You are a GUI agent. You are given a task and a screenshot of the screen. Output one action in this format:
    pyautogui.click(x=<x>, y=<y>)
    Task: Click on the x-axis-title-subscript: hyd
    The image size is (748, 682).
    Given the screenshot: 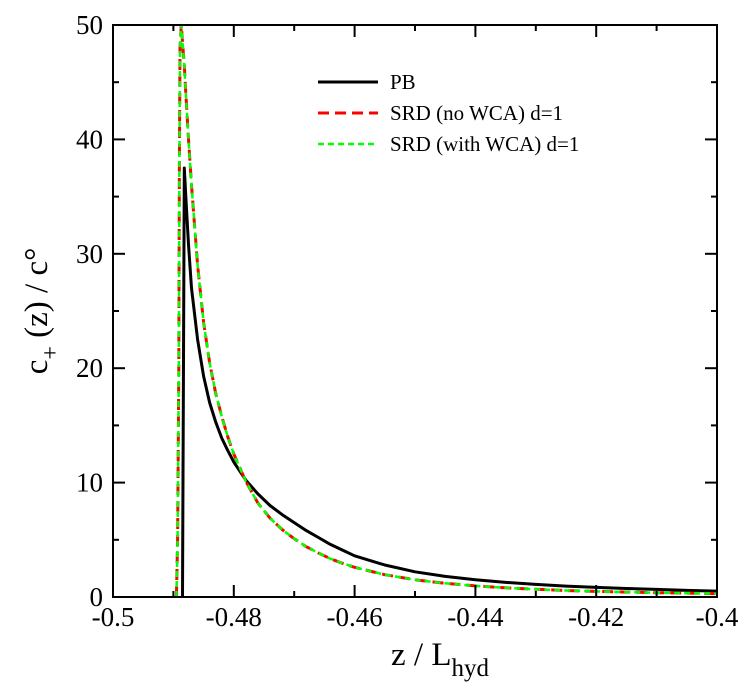 What is the action you would take?
    pyautogui.click(x=470, y=668)
    